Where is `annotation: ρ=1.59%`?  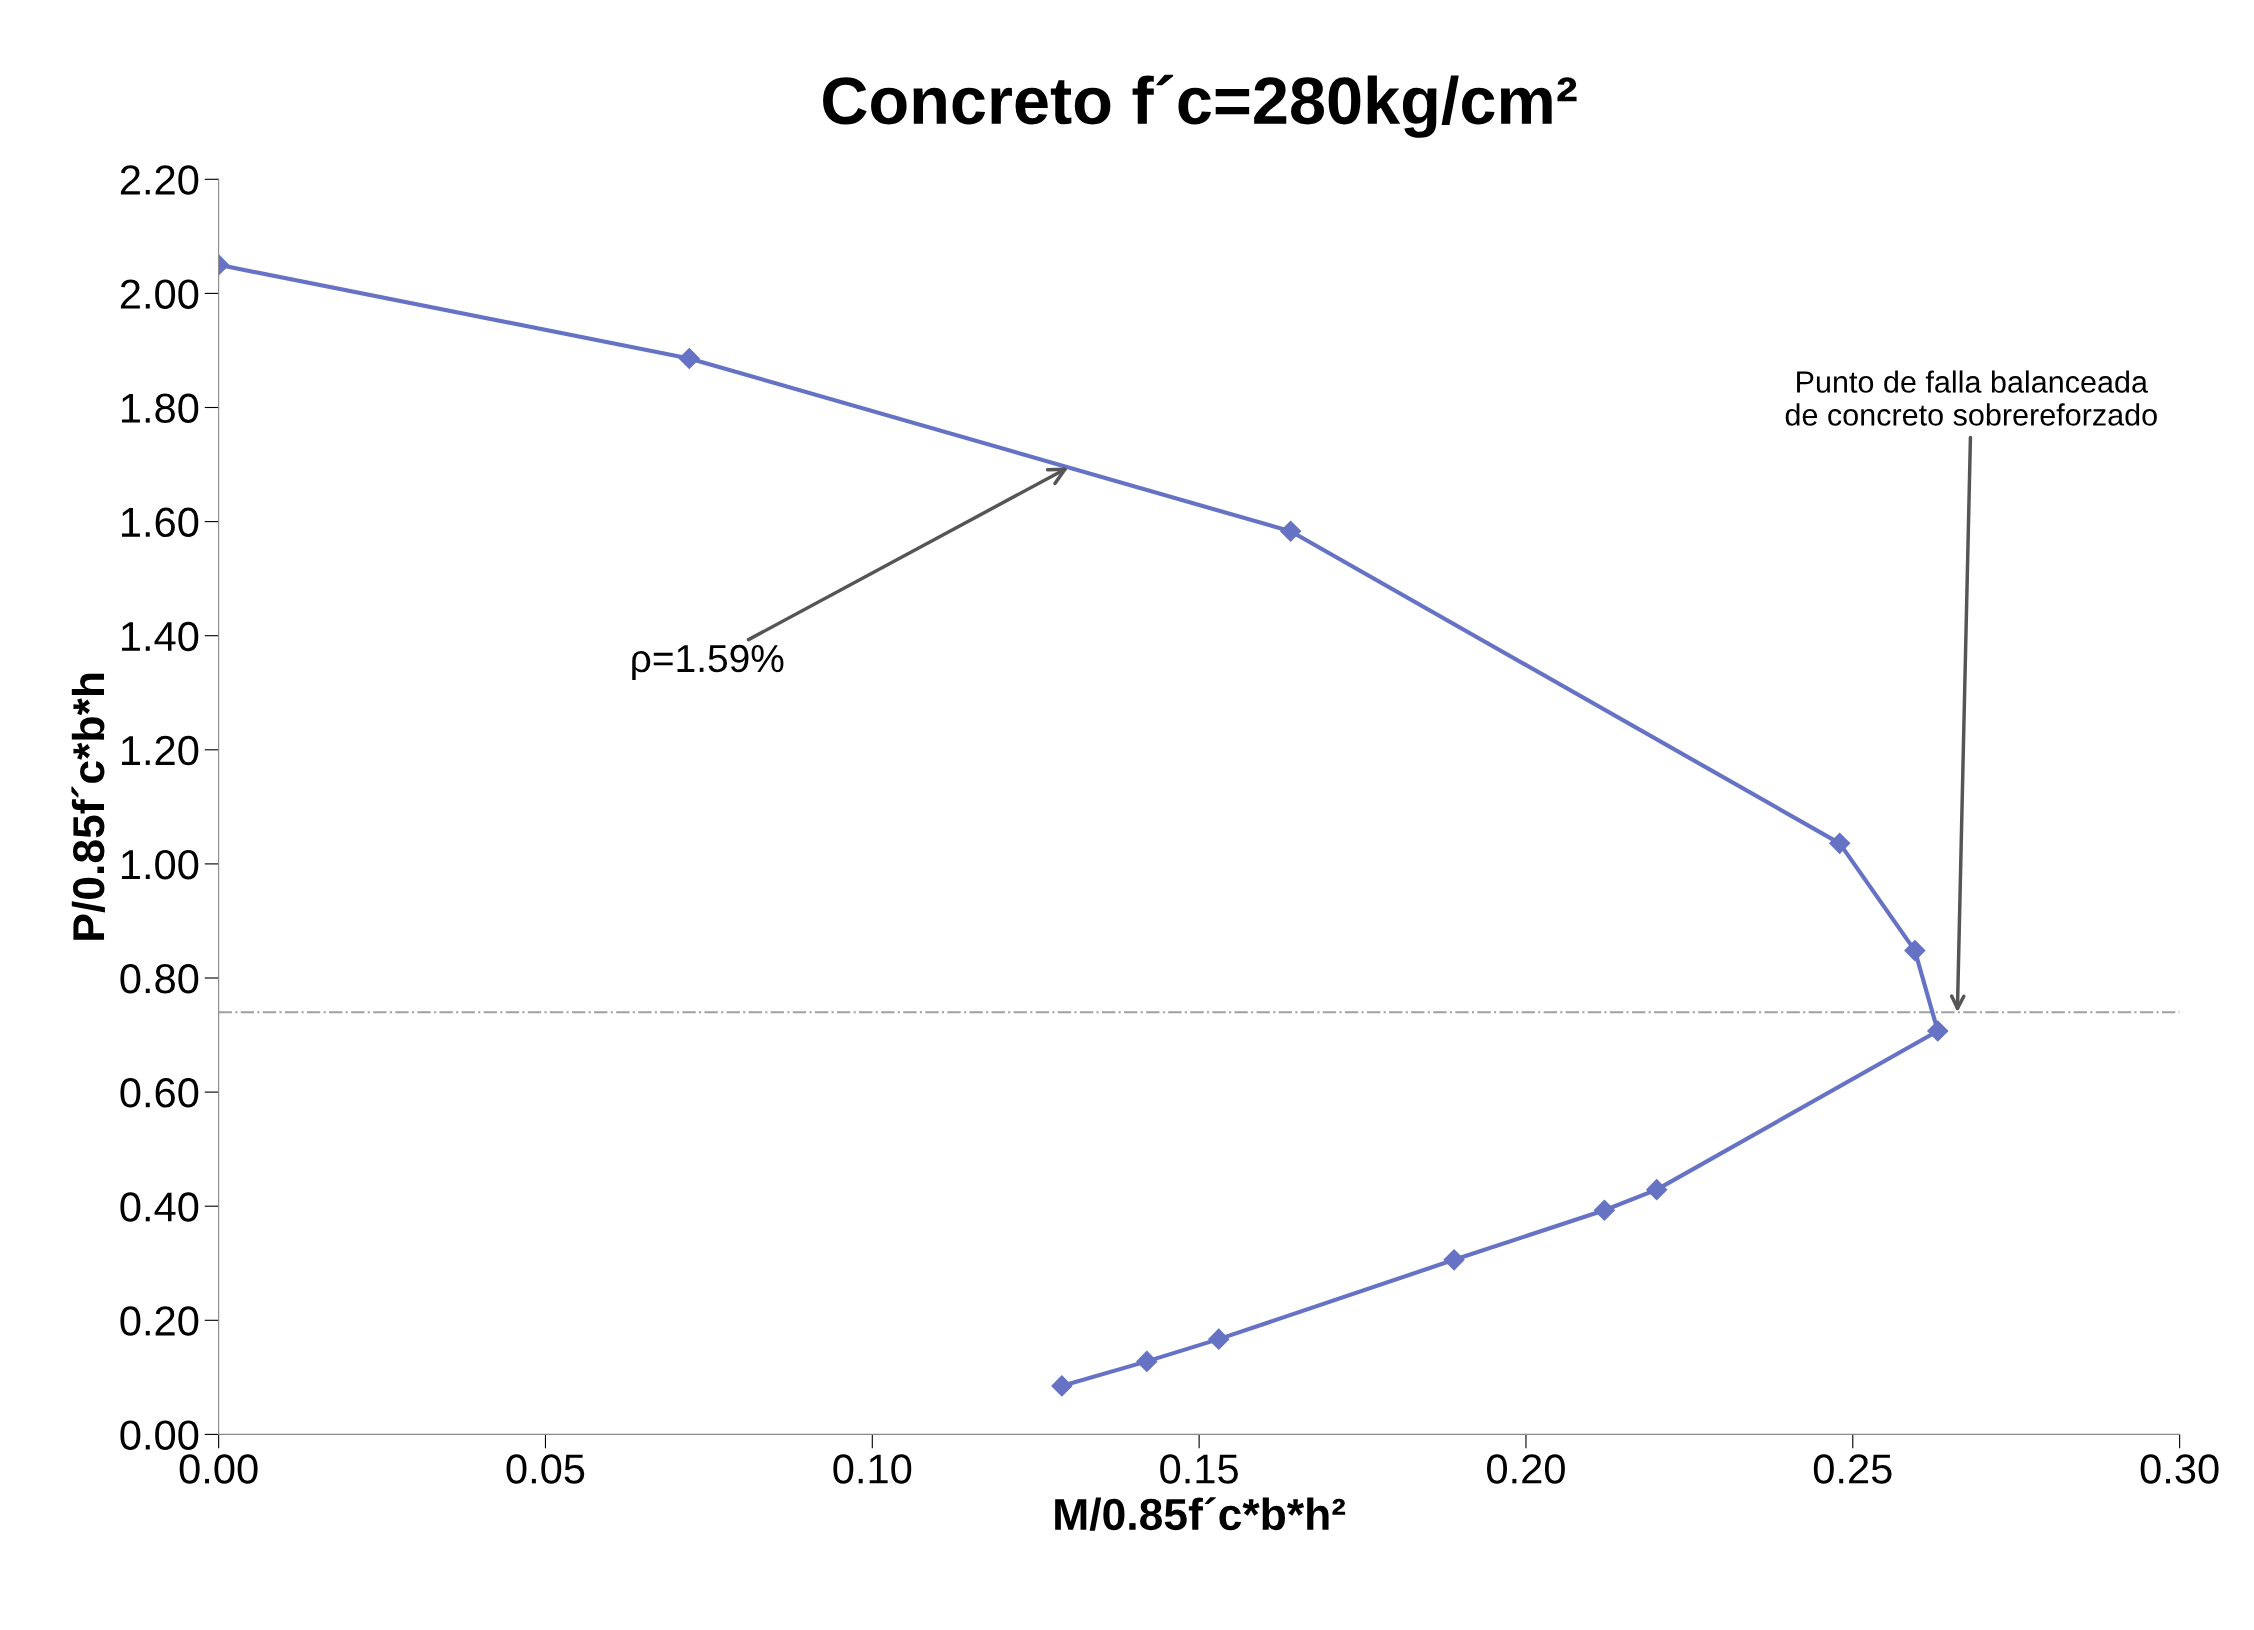
annotation: ρ=1.59% is located at coordinates (708, 662).